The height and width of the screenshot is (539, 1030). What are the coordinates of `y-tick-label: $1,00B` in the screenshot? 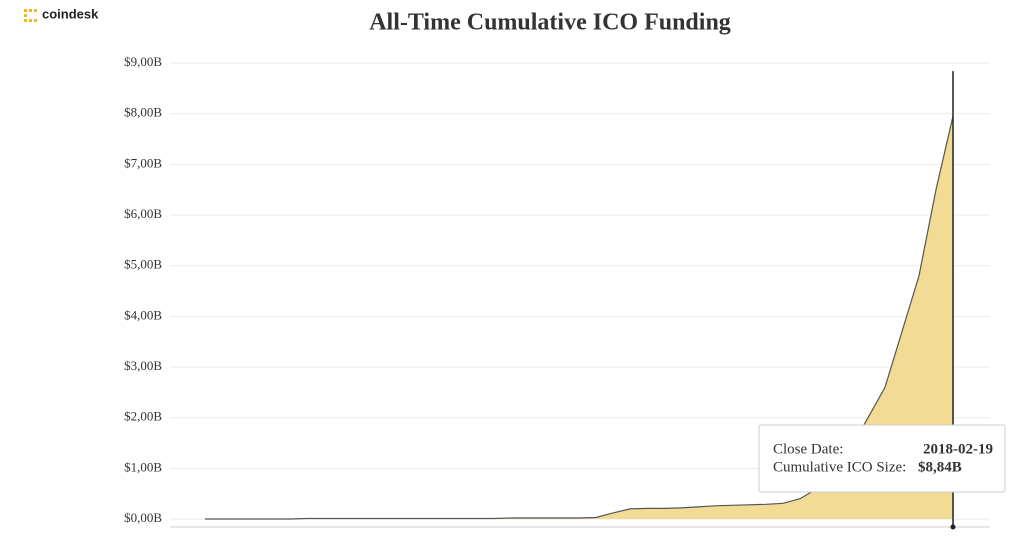 It's located at (143, 466).